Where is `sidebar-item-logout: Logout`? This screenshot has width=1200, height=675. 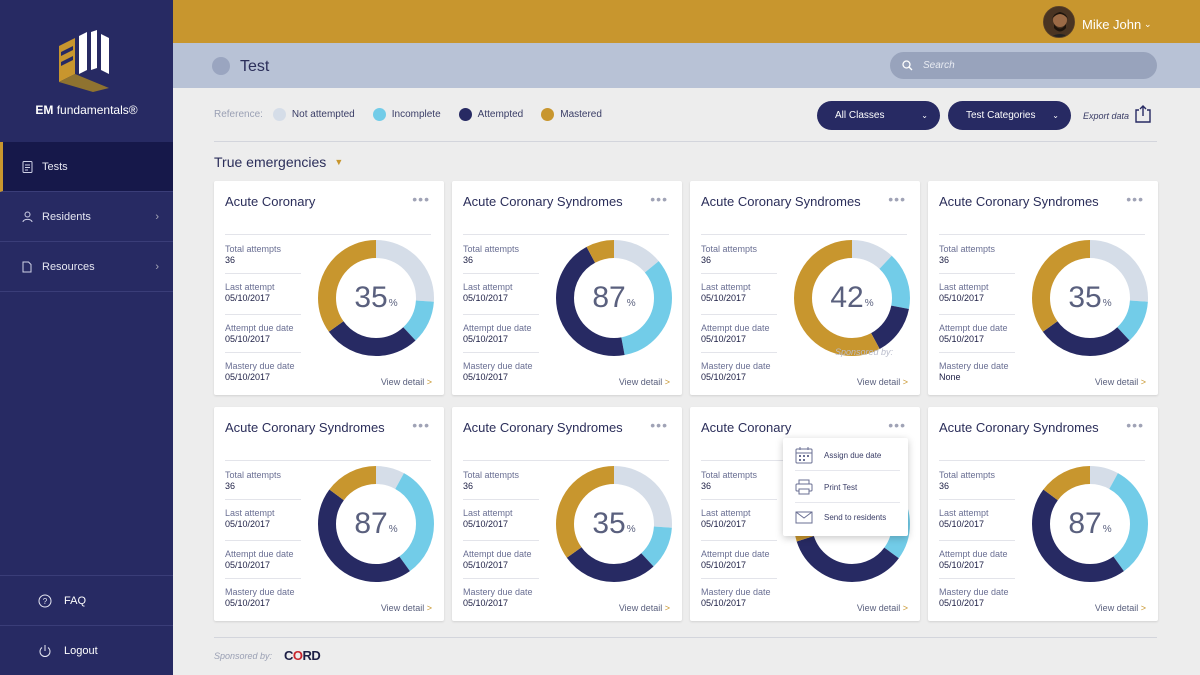 sidebar-item-logout: Logout is located at coordinates (86, 650).